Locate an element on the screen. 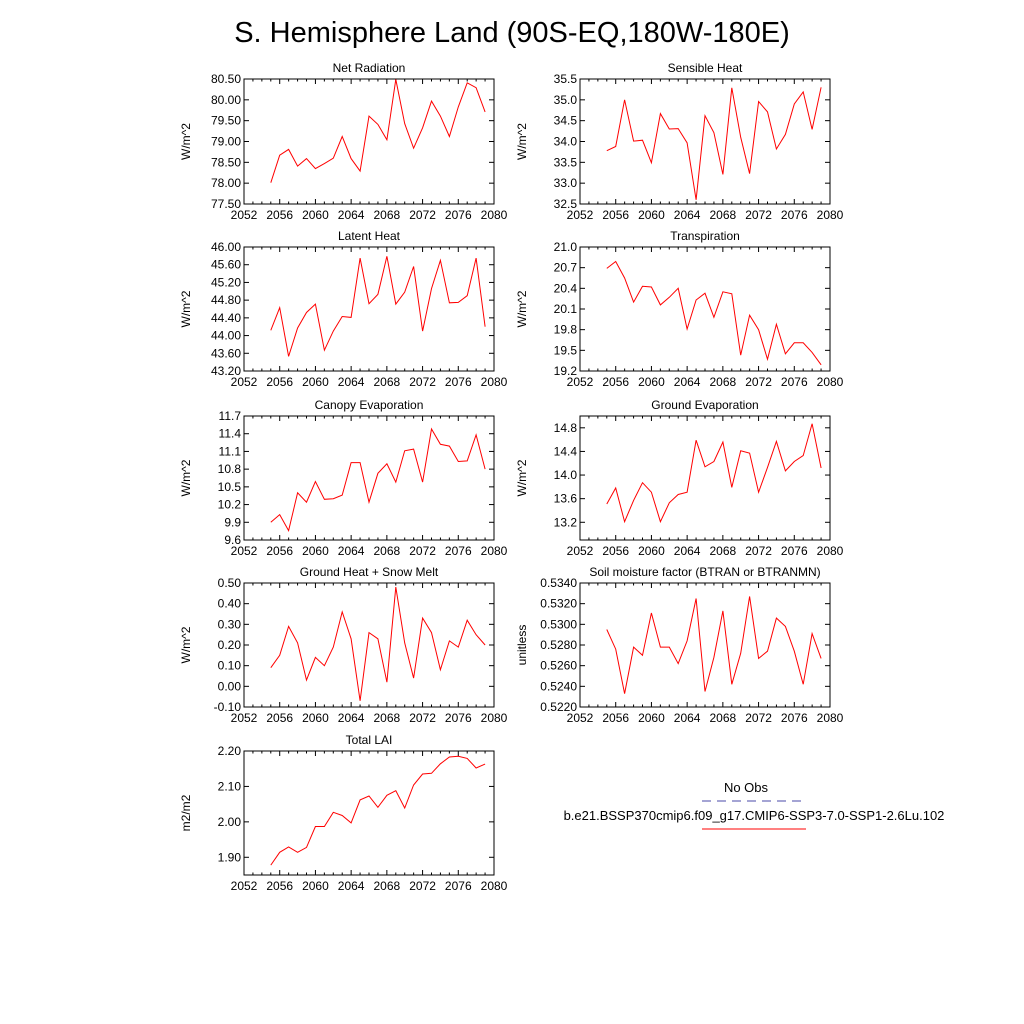  legend-label-obs: No Obs is located at coordinates (746, 787).